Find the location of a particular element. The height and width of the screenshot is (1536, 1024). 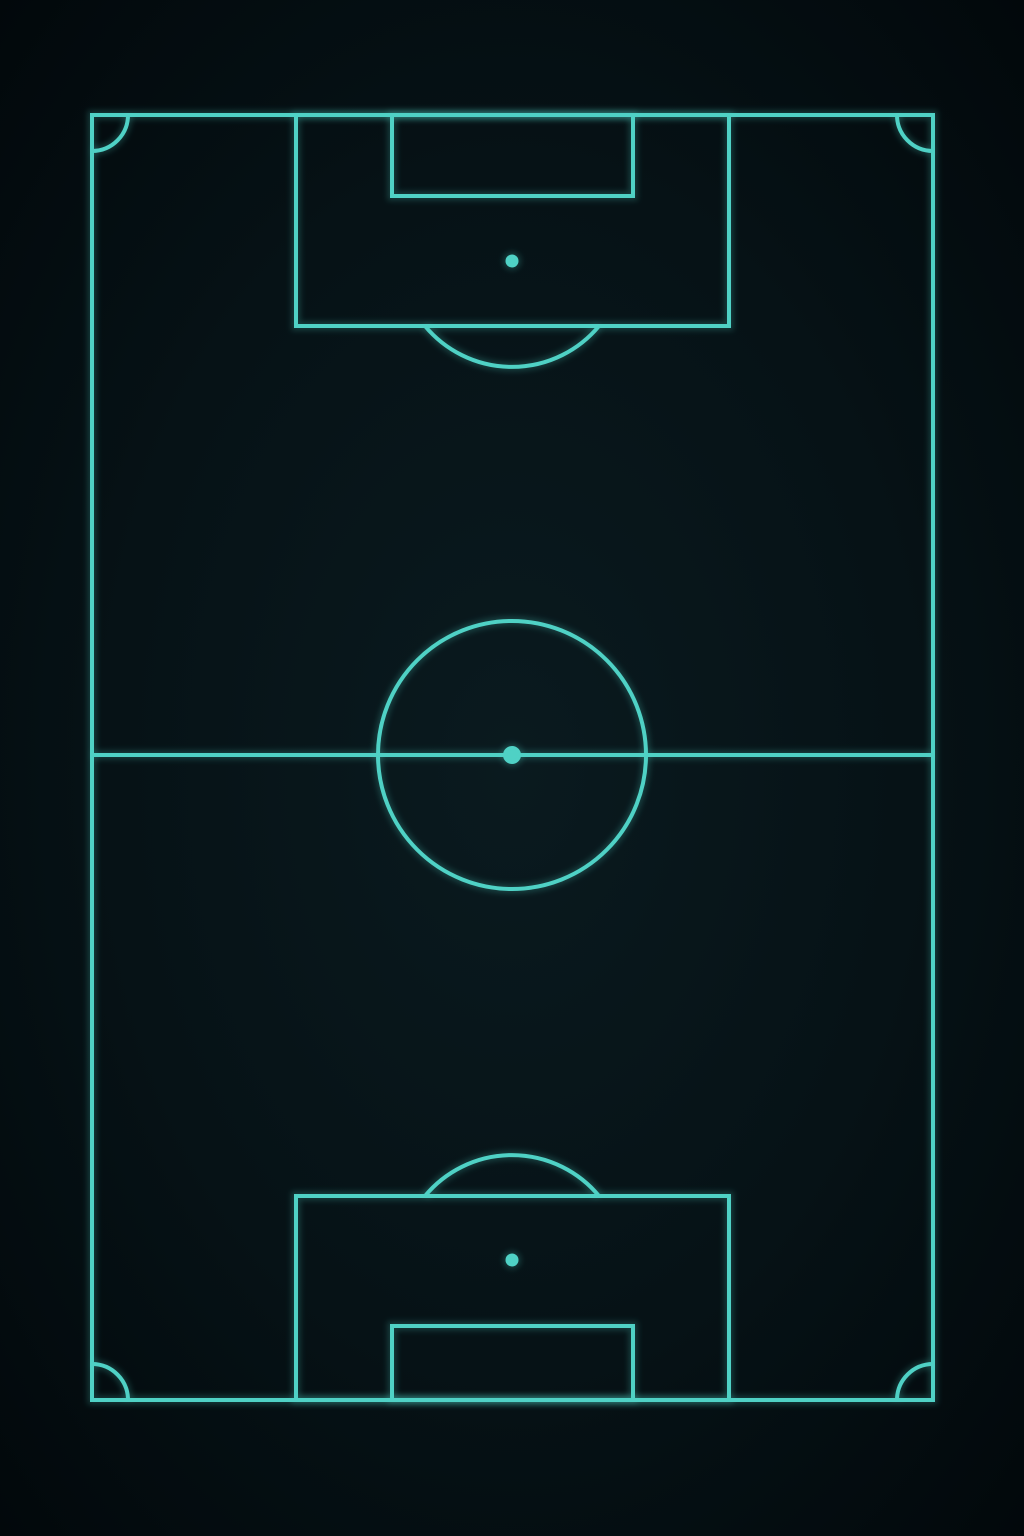

center-spot is located at coordinates (512, 755).